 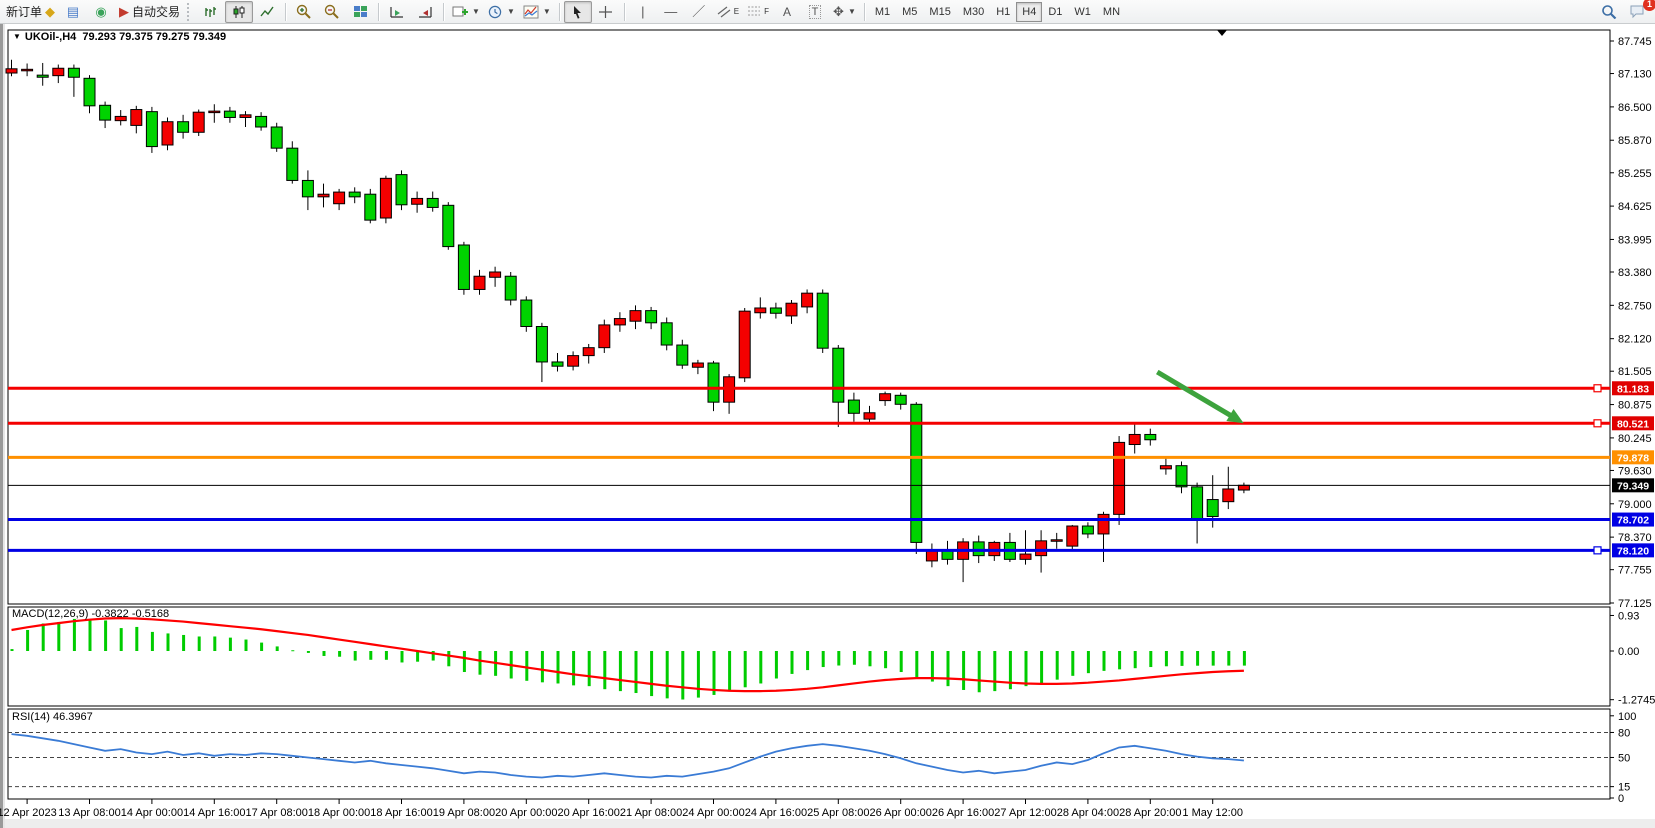 I want to click on chart-shift-button, so click(x=425, y=12).